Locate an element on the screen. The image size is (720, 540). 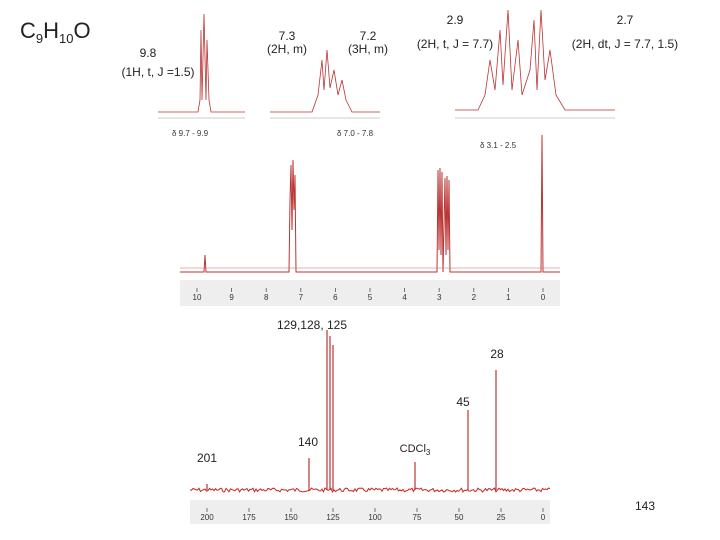
range-label: δ 3.1 - 2.5 is located at coordinates (498, 145).